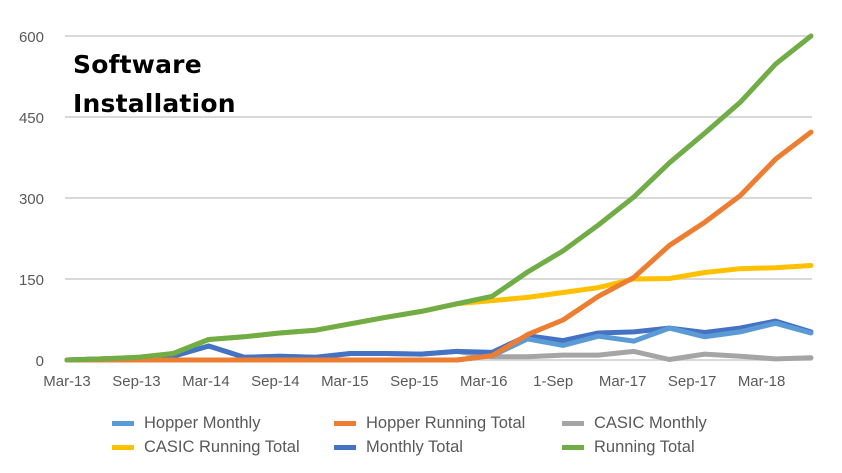 The image size is (842, 473). I want to click on legend-item-hopper-monthly: Hopper Monthly, so click(186, 423).